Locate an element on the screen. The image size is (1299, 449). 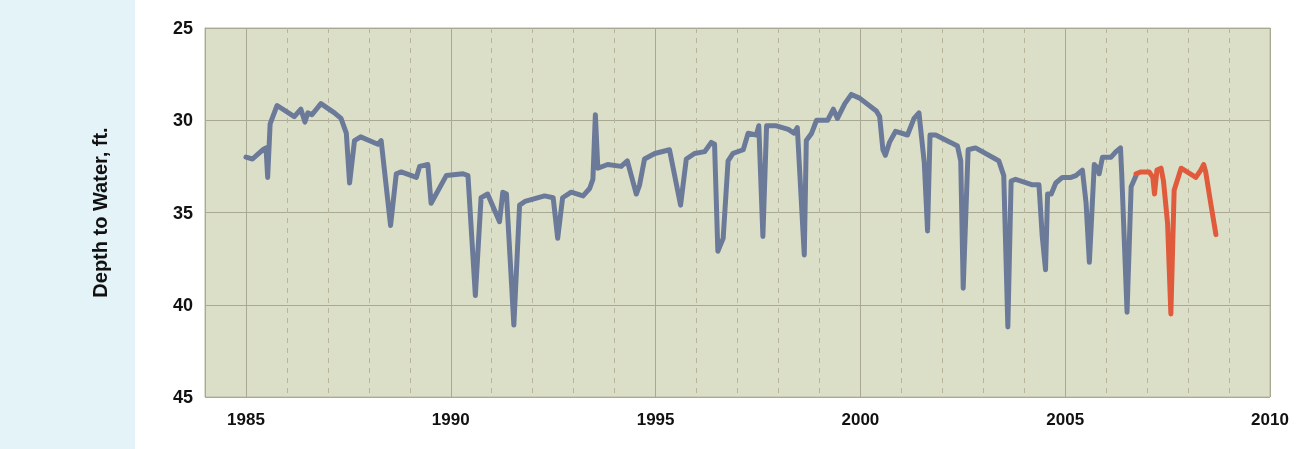
x-tick-label: 1990 is located at coordinates (450, 419).